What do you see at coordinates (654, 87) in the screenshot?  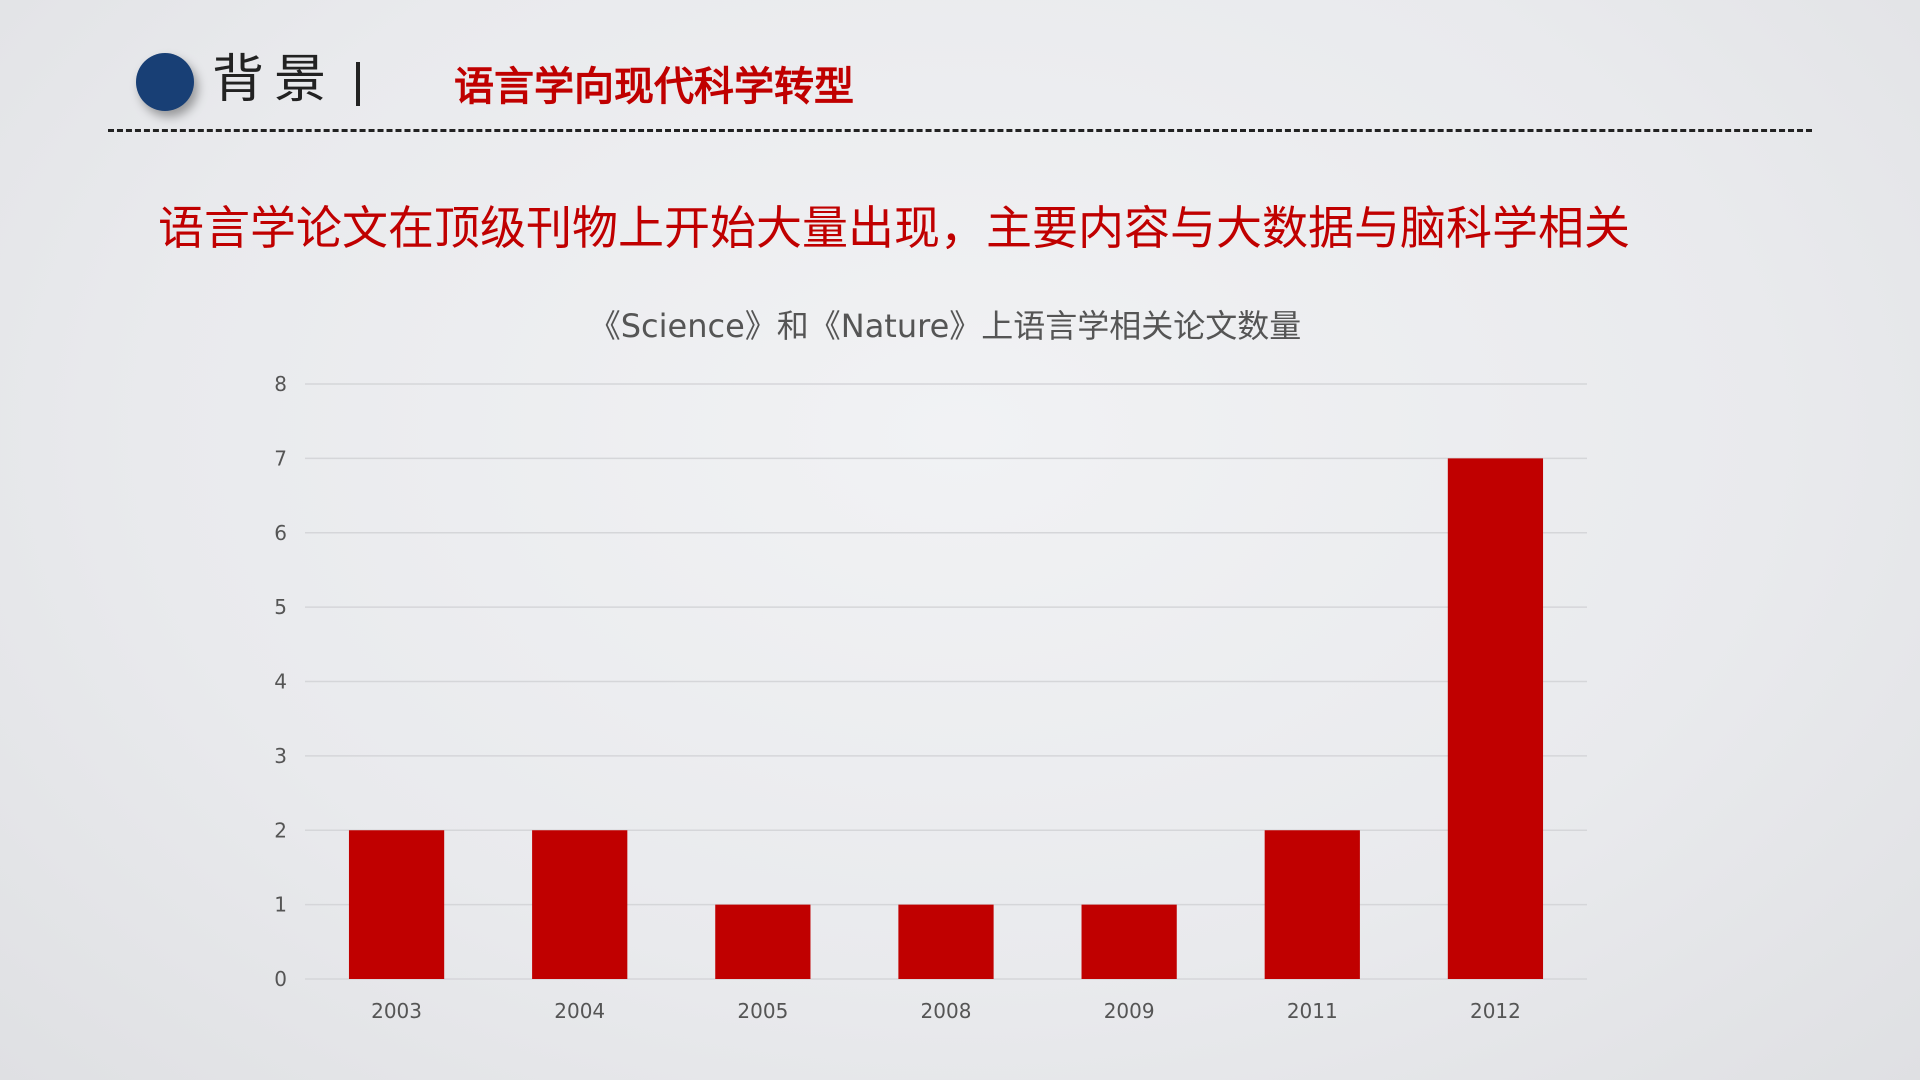 I see `header-subtitle: 语言学向现代科学转型` at bounding box center [654, 87].